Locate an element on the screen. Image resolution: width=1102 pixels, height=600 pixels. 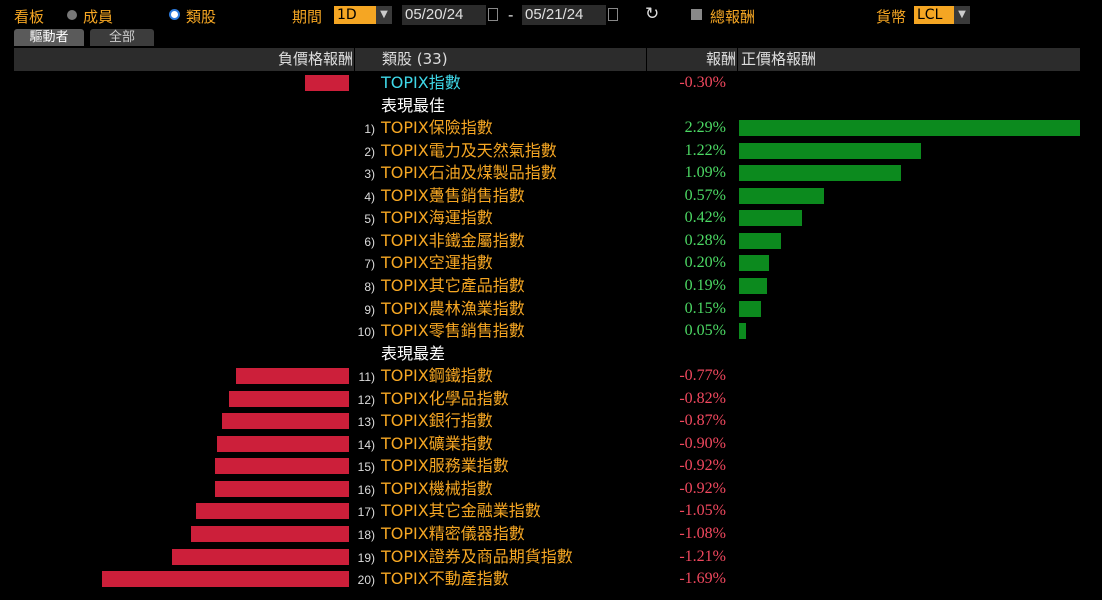
sectors-radio-icon is located at coordinates (174, 14).